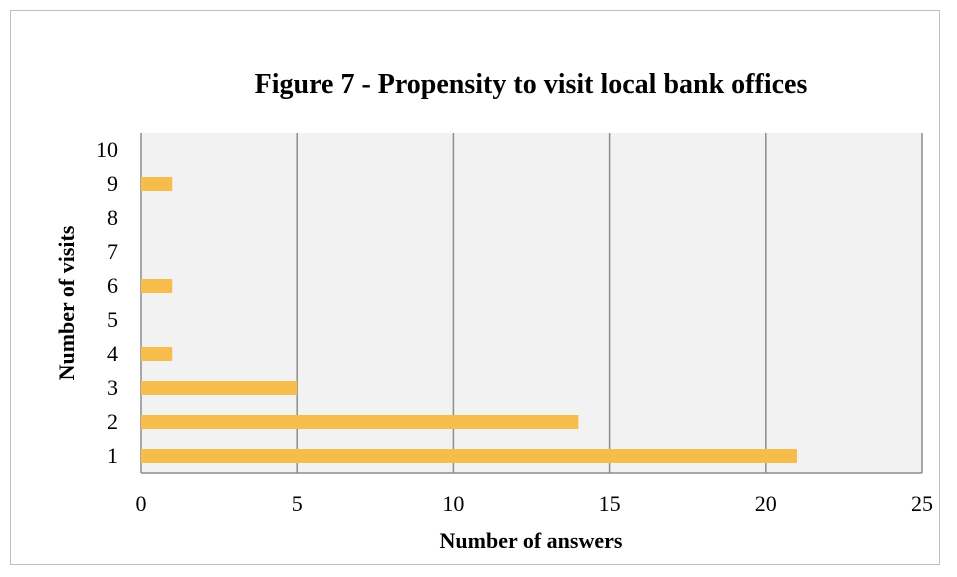 The width and height of the screenshot is (957, 577). What do you see at coordinates (453, 503) in the screenshot?
I see `x-tick-label: 10` at bounding box center [453, 503].